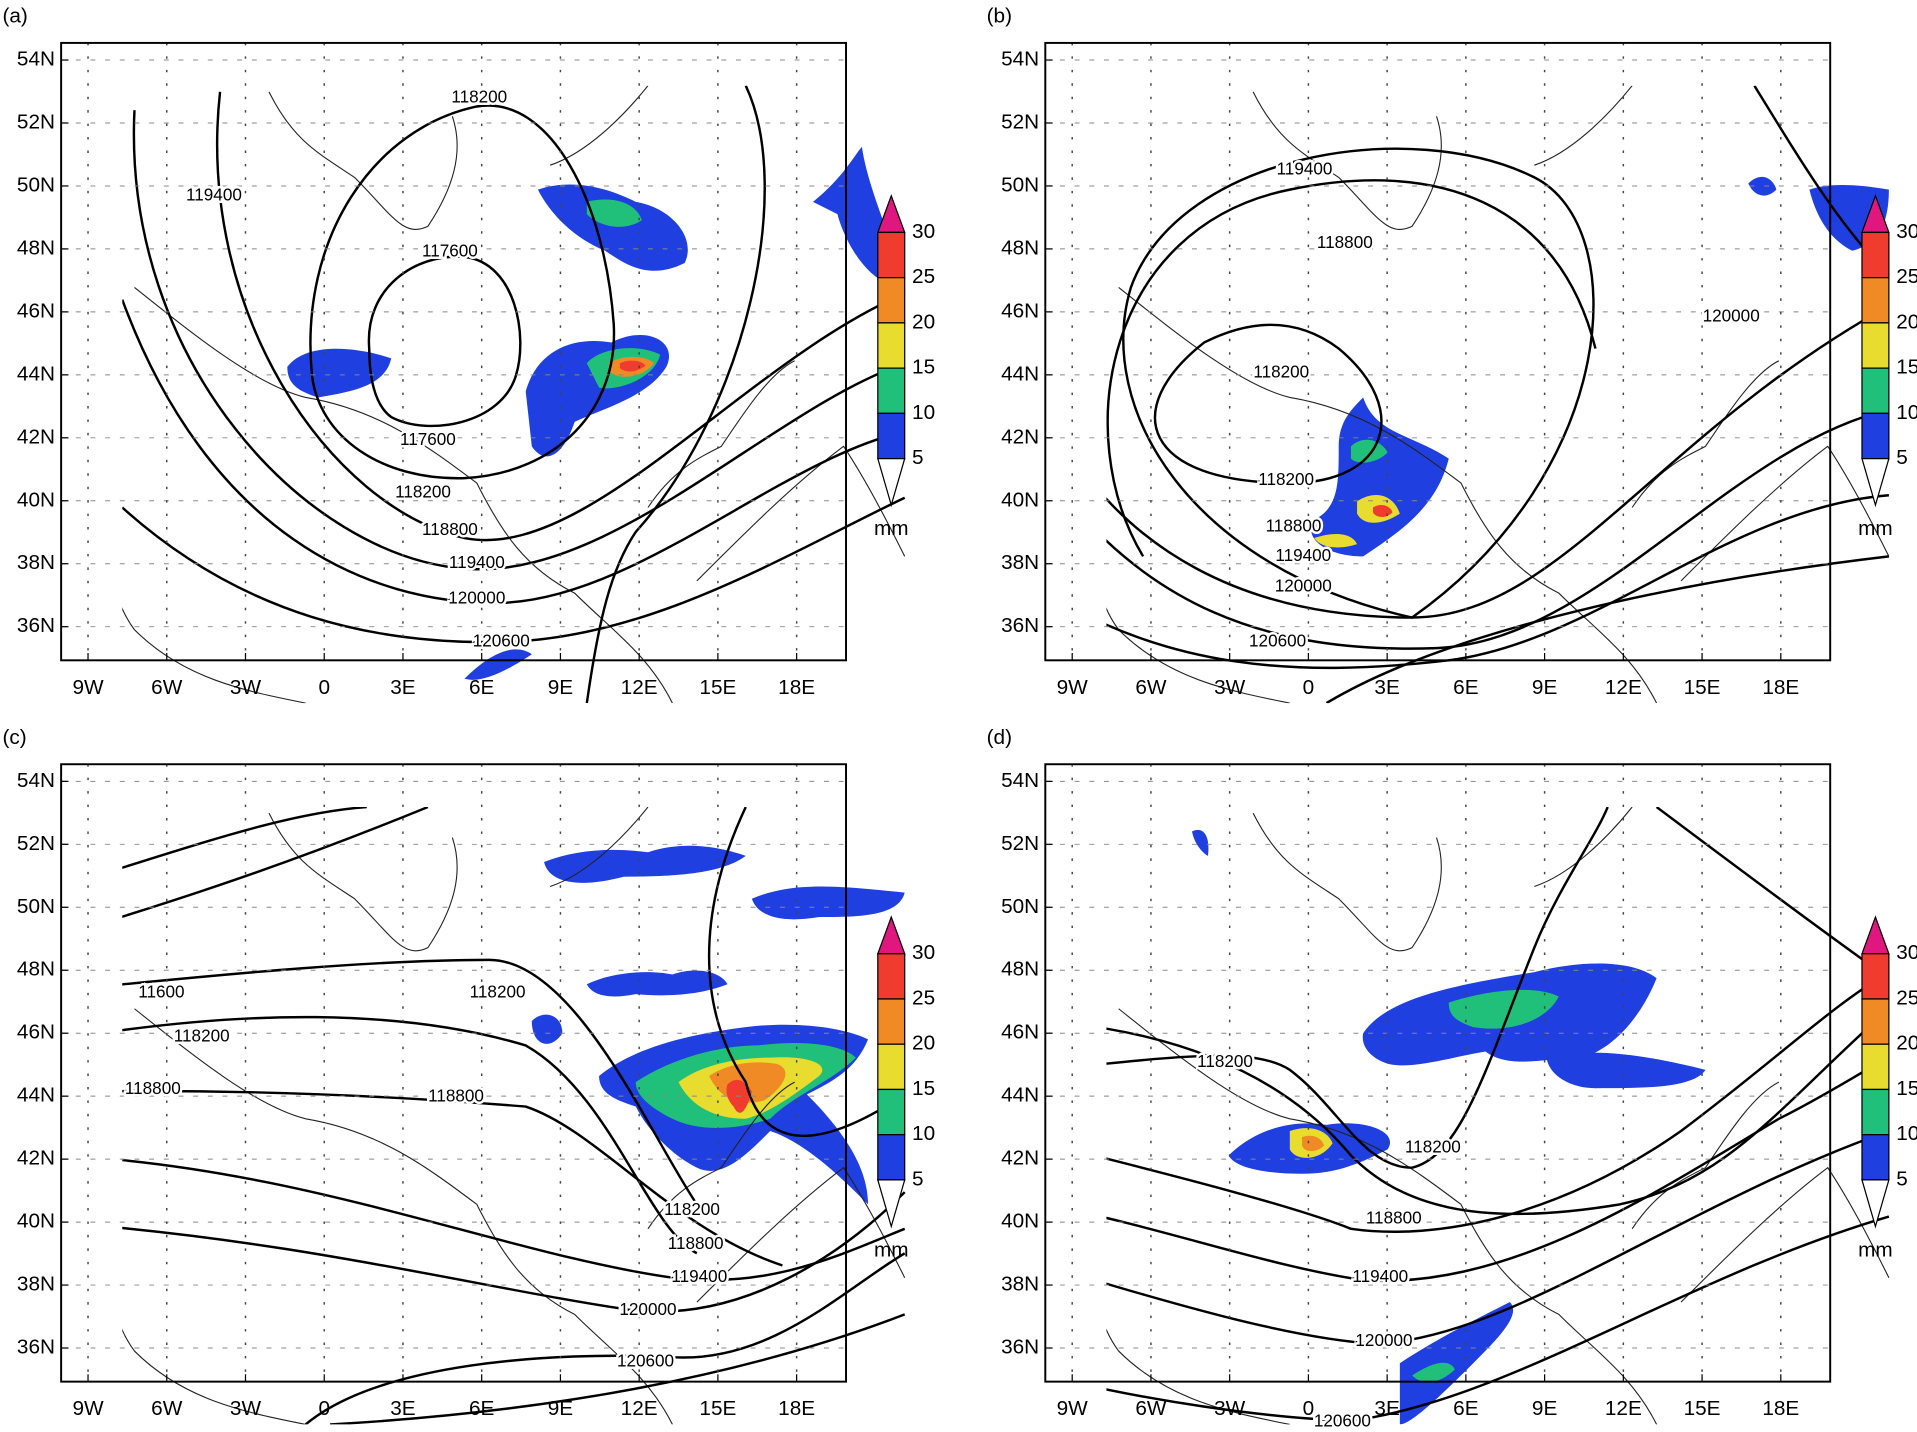  Describe the element at coordinates (1906, 367) in the screenshot. I see `colorbar-tick-label: 15` at that location.